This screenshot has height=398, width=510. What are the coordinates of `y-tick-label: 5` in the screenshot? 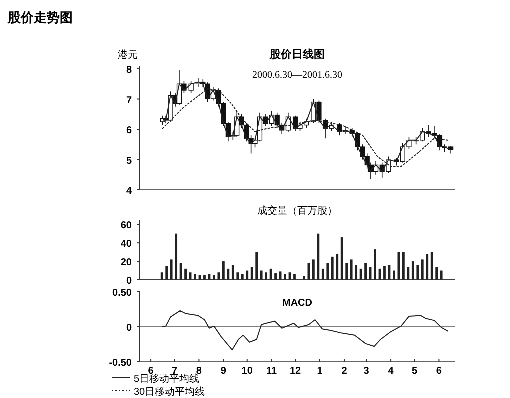 It's located at (129, 161).